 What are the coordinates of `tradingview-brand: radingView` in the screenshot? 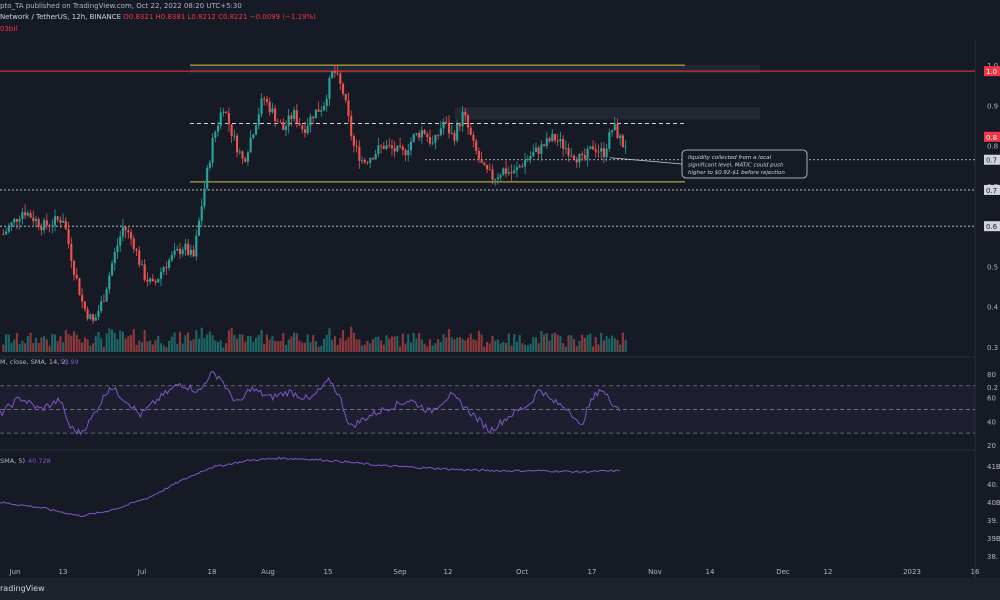 It's located at (22, 588).